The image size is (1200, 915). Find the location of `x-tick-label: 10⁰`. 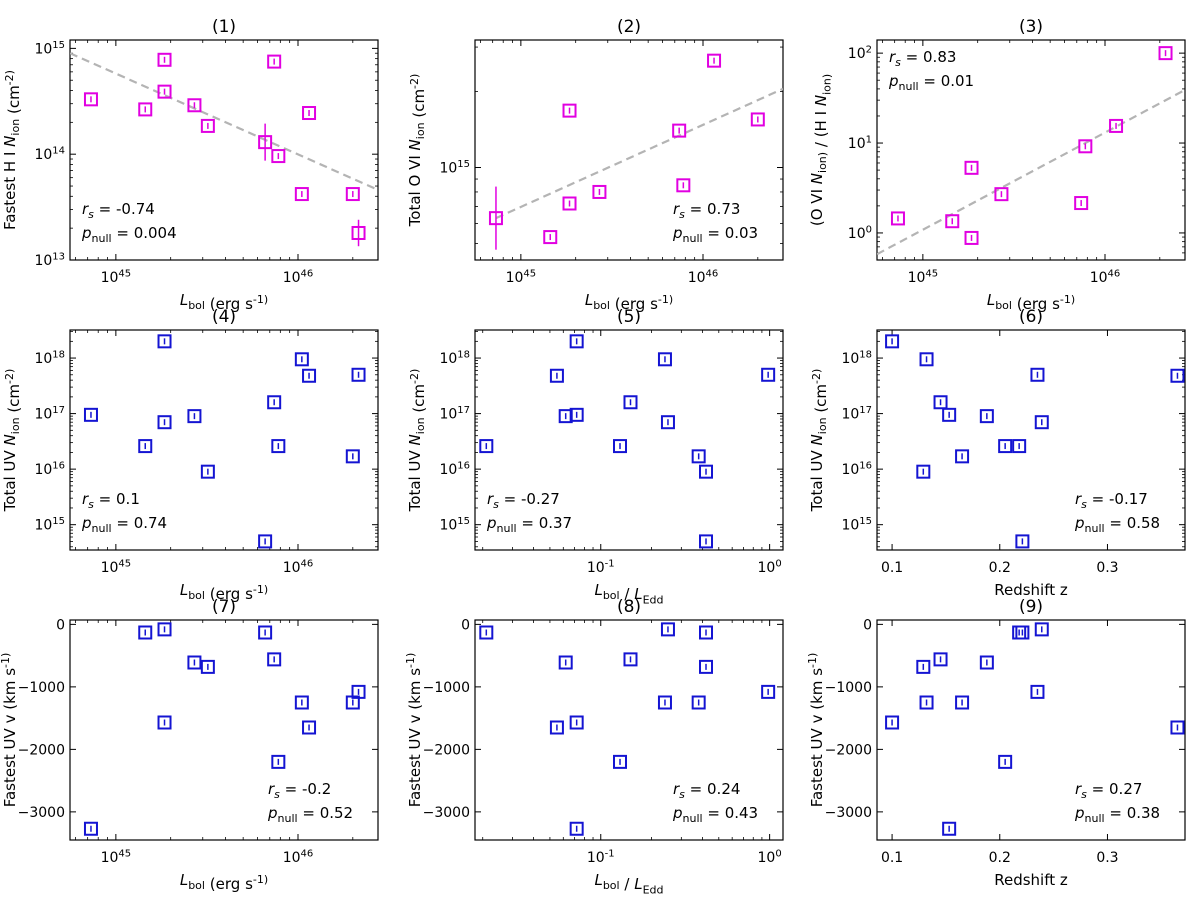

x-tick-label: 10⁰ is located at coordinates (770, 567).